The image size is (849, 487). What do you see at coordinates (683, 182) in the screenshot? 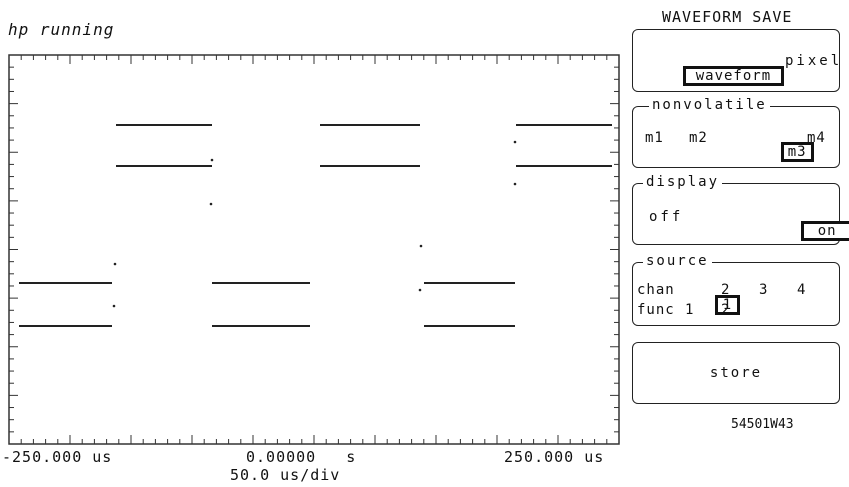
I see `display-label: display` at bounding box center [683, 182].